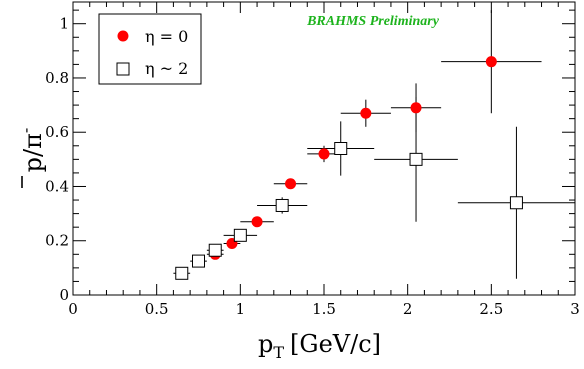 The width and height of the screenshot is (584, 369). I want to click on x-axis-title: pT [GeV/c], so click(319, 346).